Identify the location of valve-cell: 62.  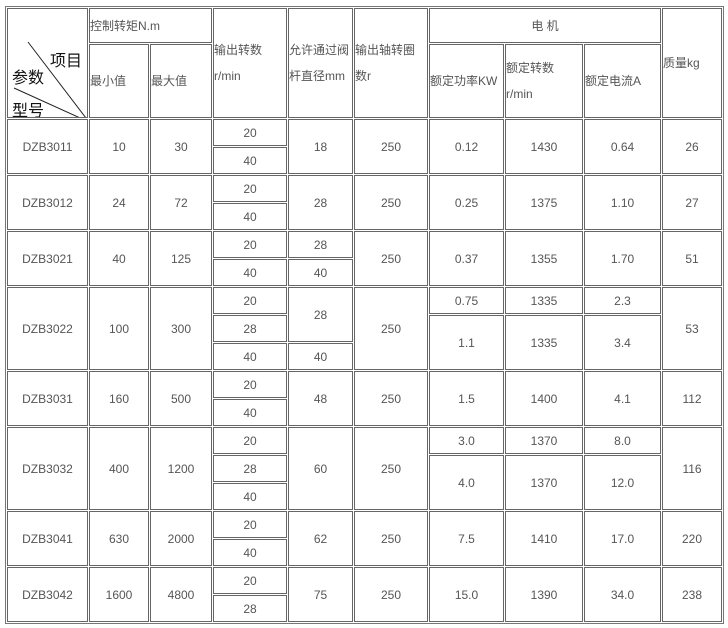
(320, 538).